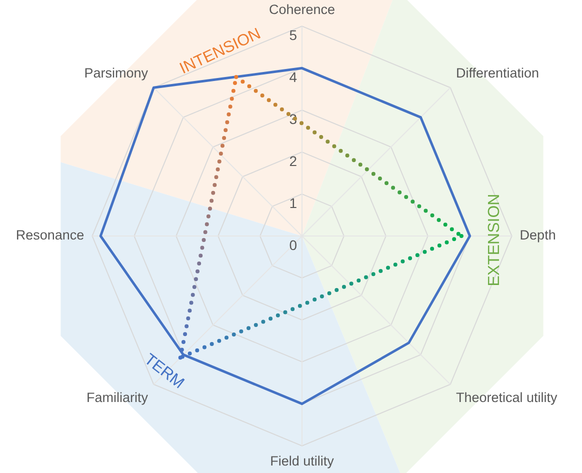 The height and width of the screenshot is (473, 582). Describe the element at coordinates (50, 235) in the screenshot. I see `spoke-label: Resonance` at that location.